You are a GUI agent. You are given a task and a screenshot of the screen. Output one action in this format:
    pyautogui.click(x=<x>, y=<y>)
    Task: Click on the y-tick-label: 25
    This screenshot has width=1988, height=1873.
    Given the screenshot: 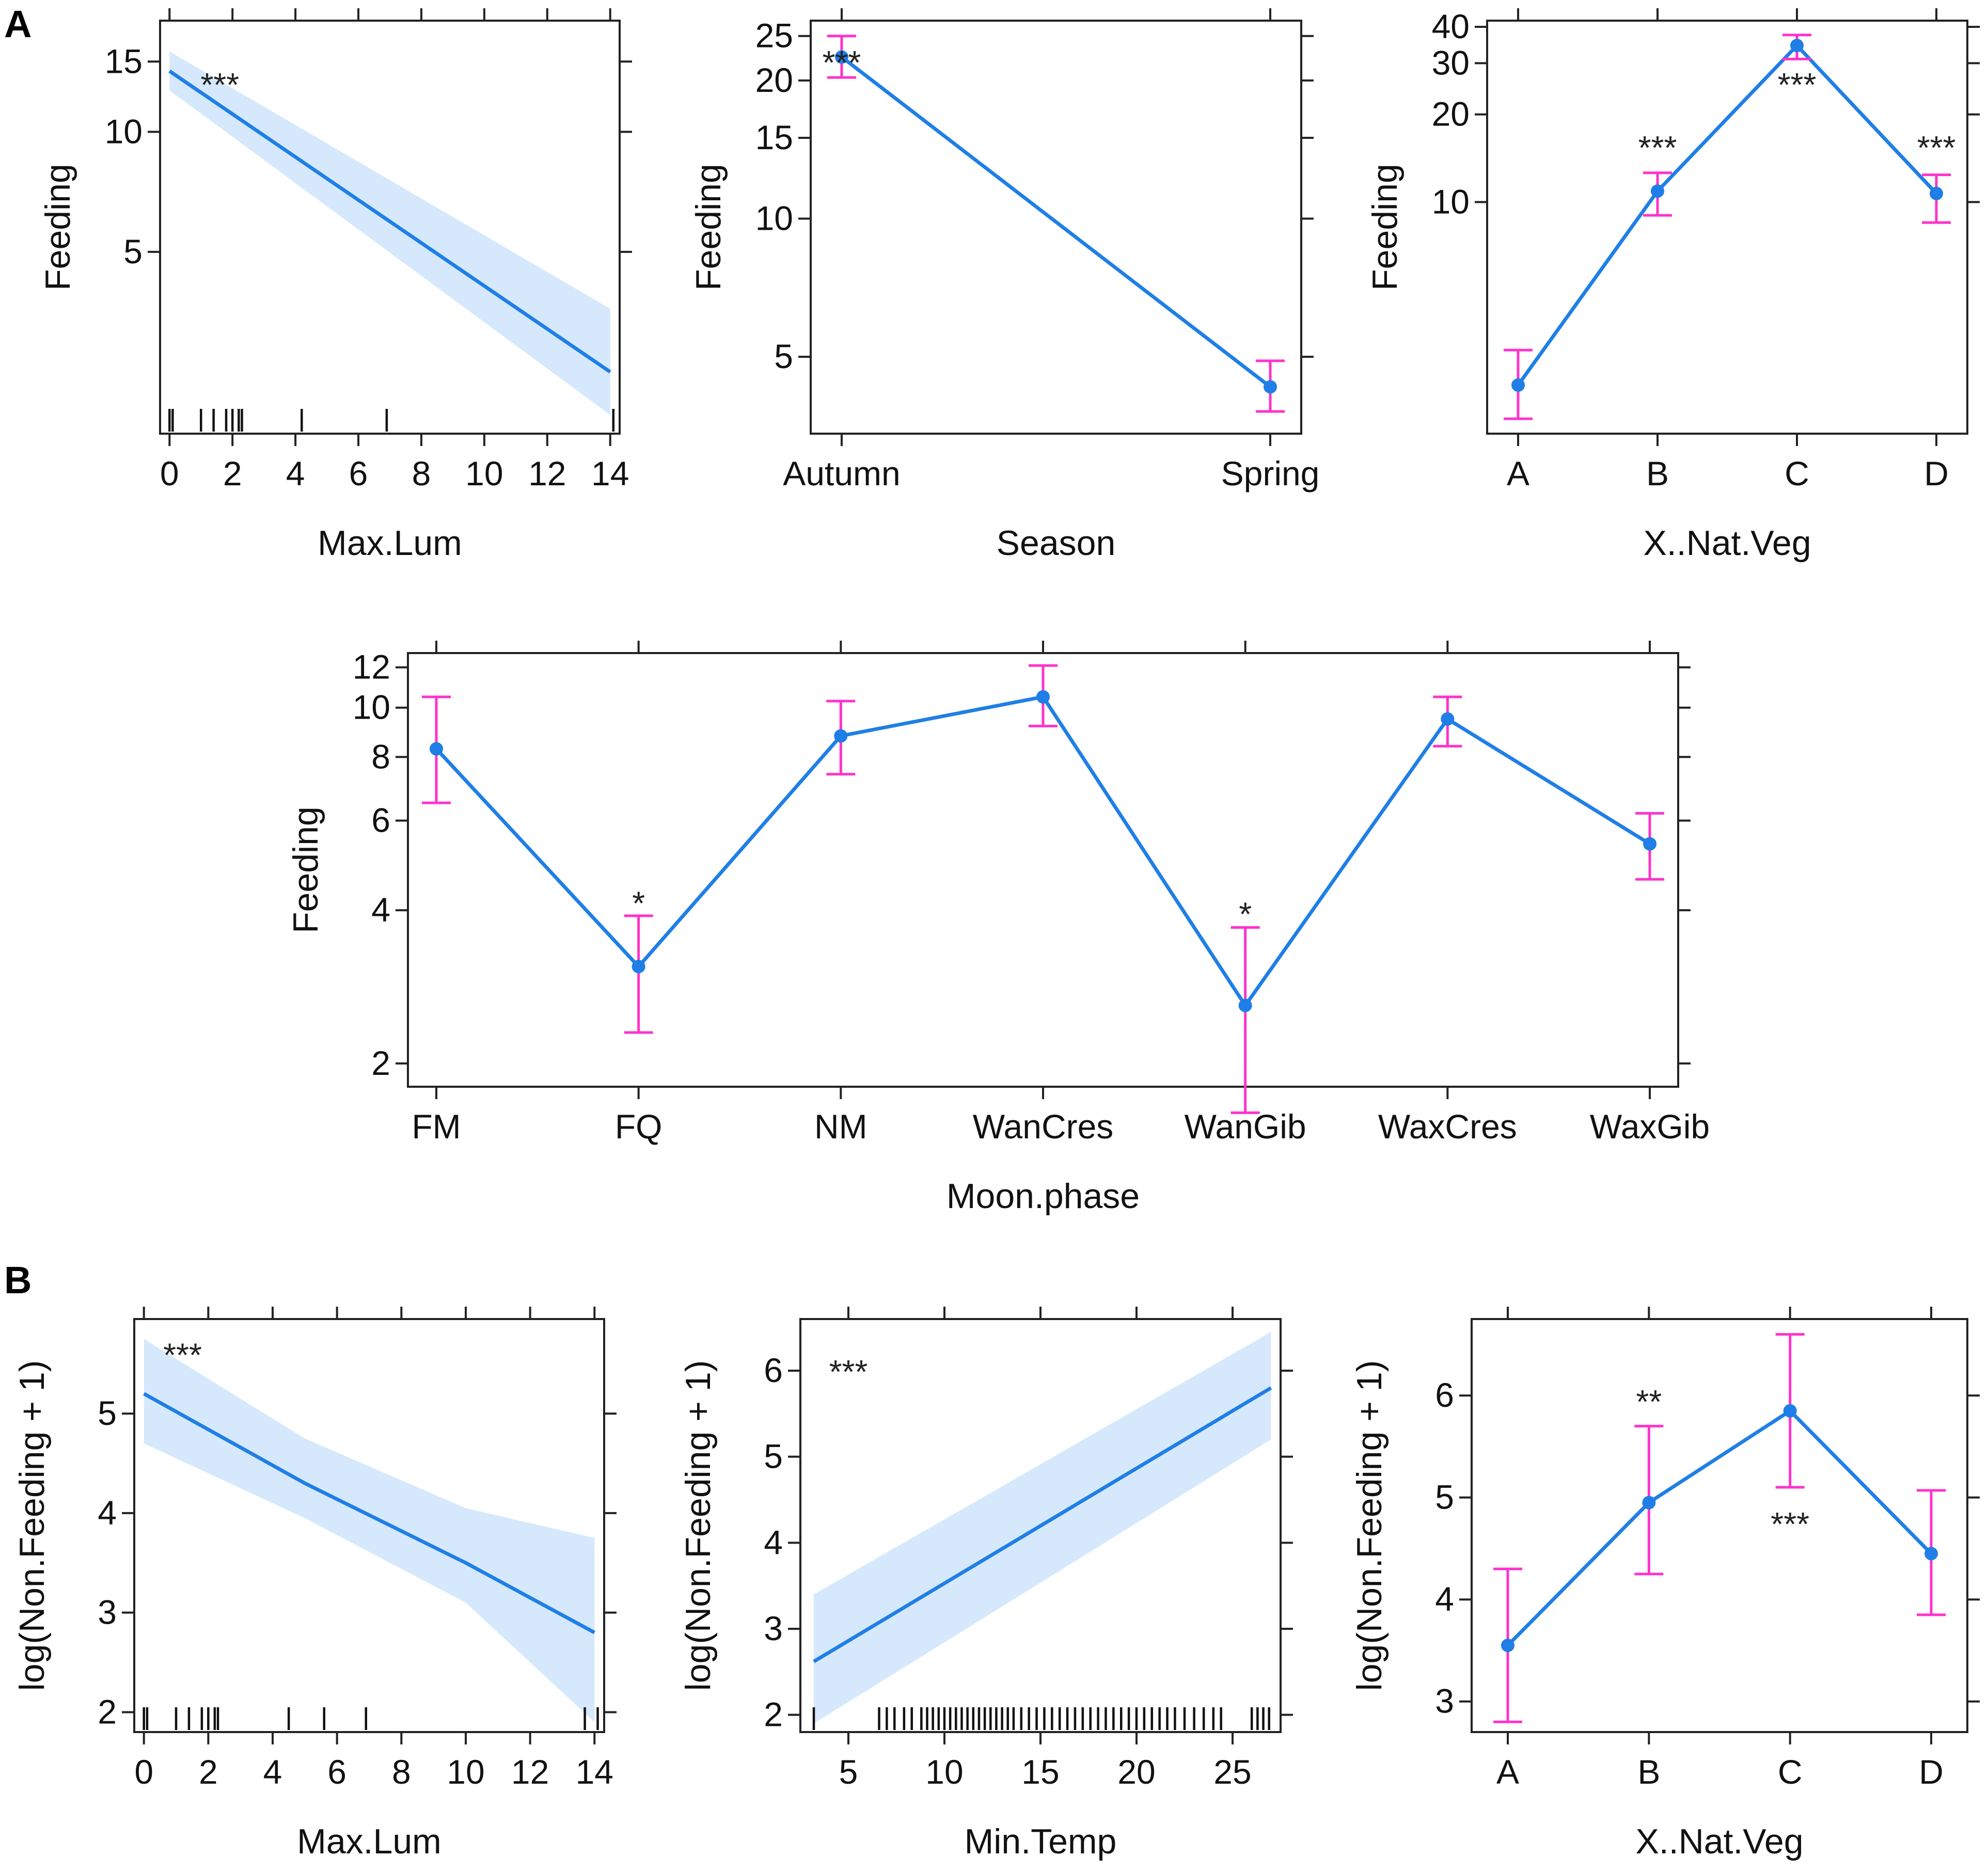 What is the action you would take?
    pyautogui.click(x=774, y=36)
    